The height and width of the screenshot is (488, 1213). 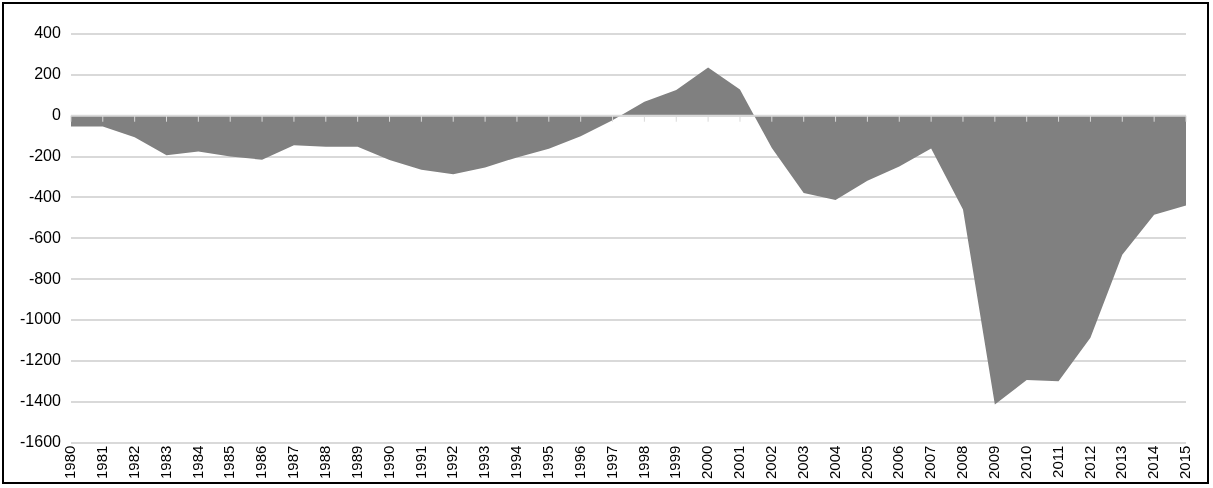 What do you see at coordinates (1153, 462) in the screenshot?
I see `x-tick-label: 2014` at bounding box center [1153, 462].